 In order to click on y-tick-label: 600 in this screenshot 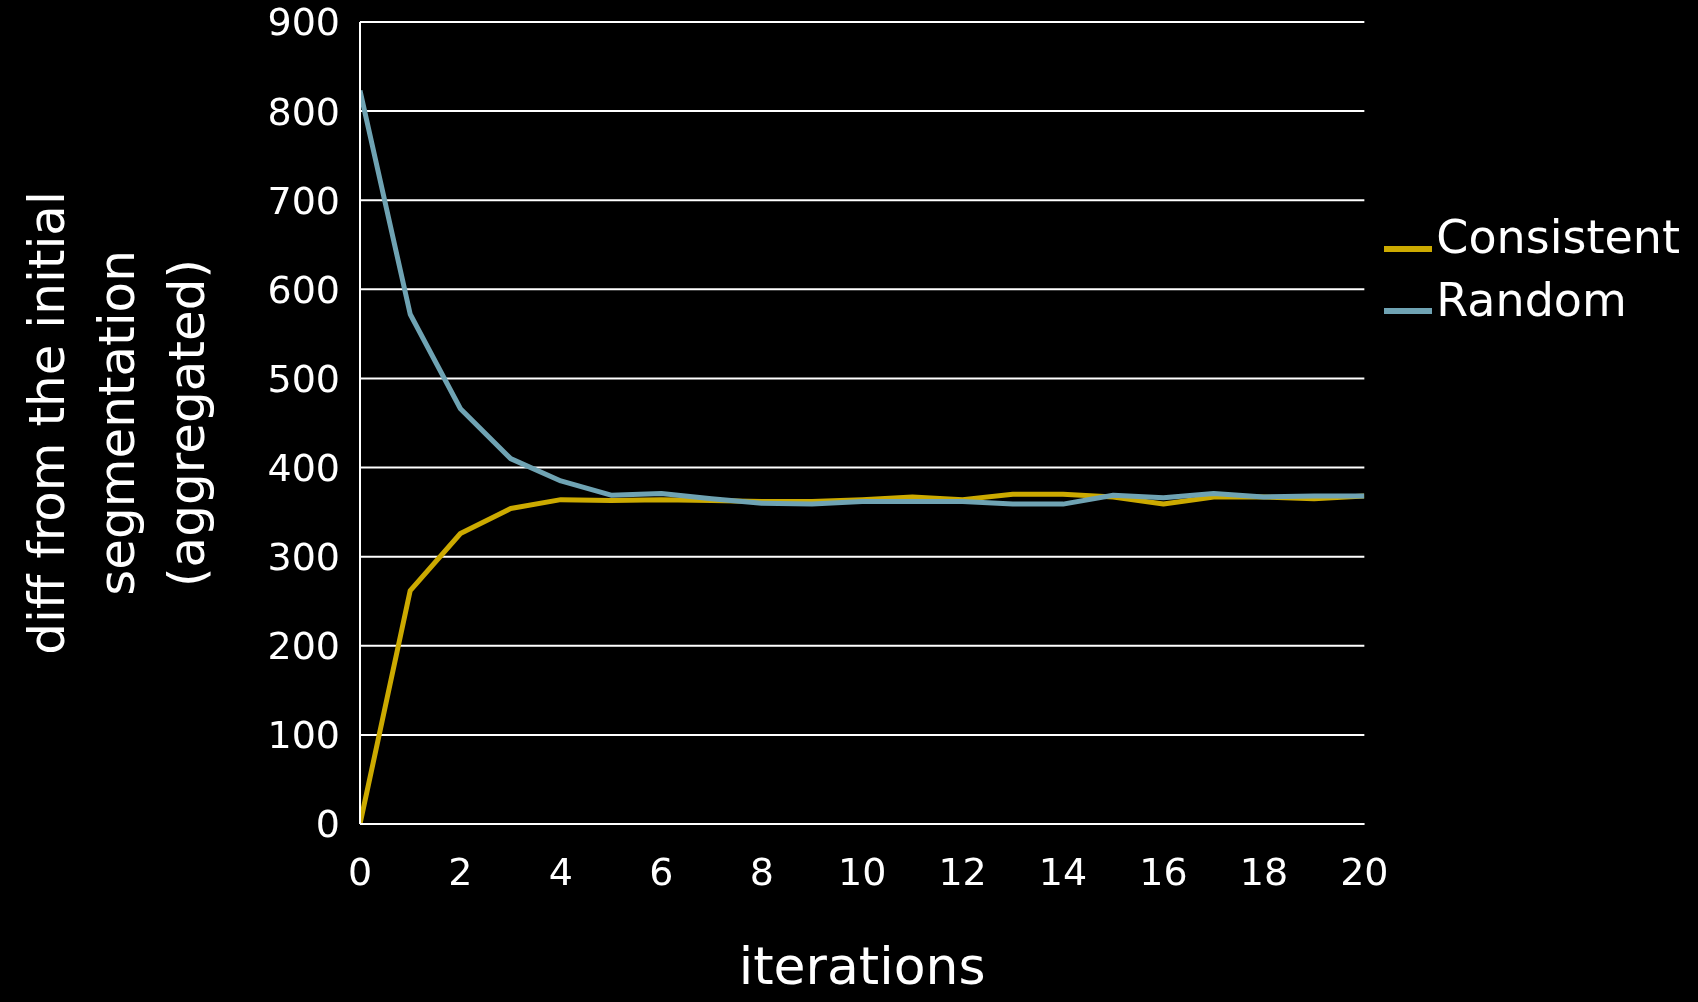, I will do `click(303, 289)`.